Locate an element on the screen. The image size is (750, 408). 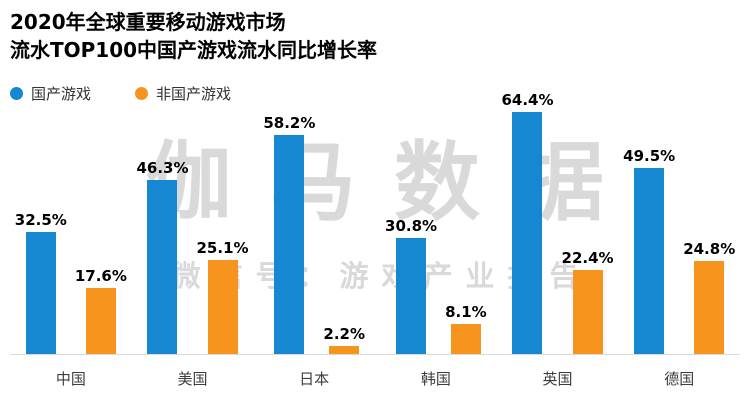
chart-title-line1: 2020年全球重要移动游戏市场 is located at coordinates (148, 22).